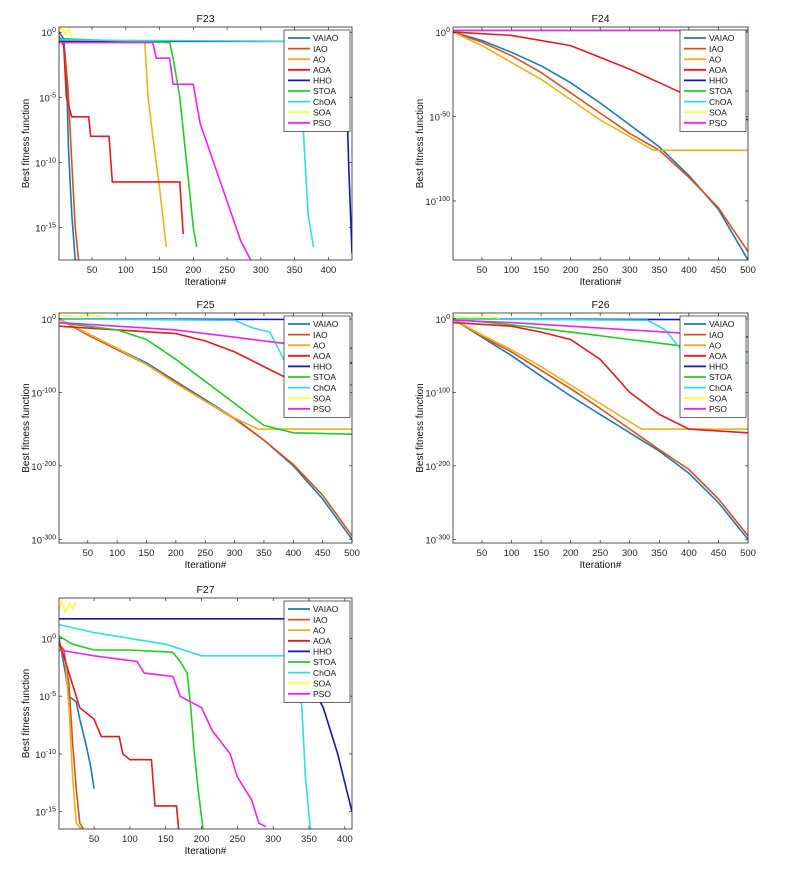  What do you see at coordinates (439, 117) in the screenshot?
I see `y-tick-label: 10⁻⁵⁰` at bounding box center [439, 117].